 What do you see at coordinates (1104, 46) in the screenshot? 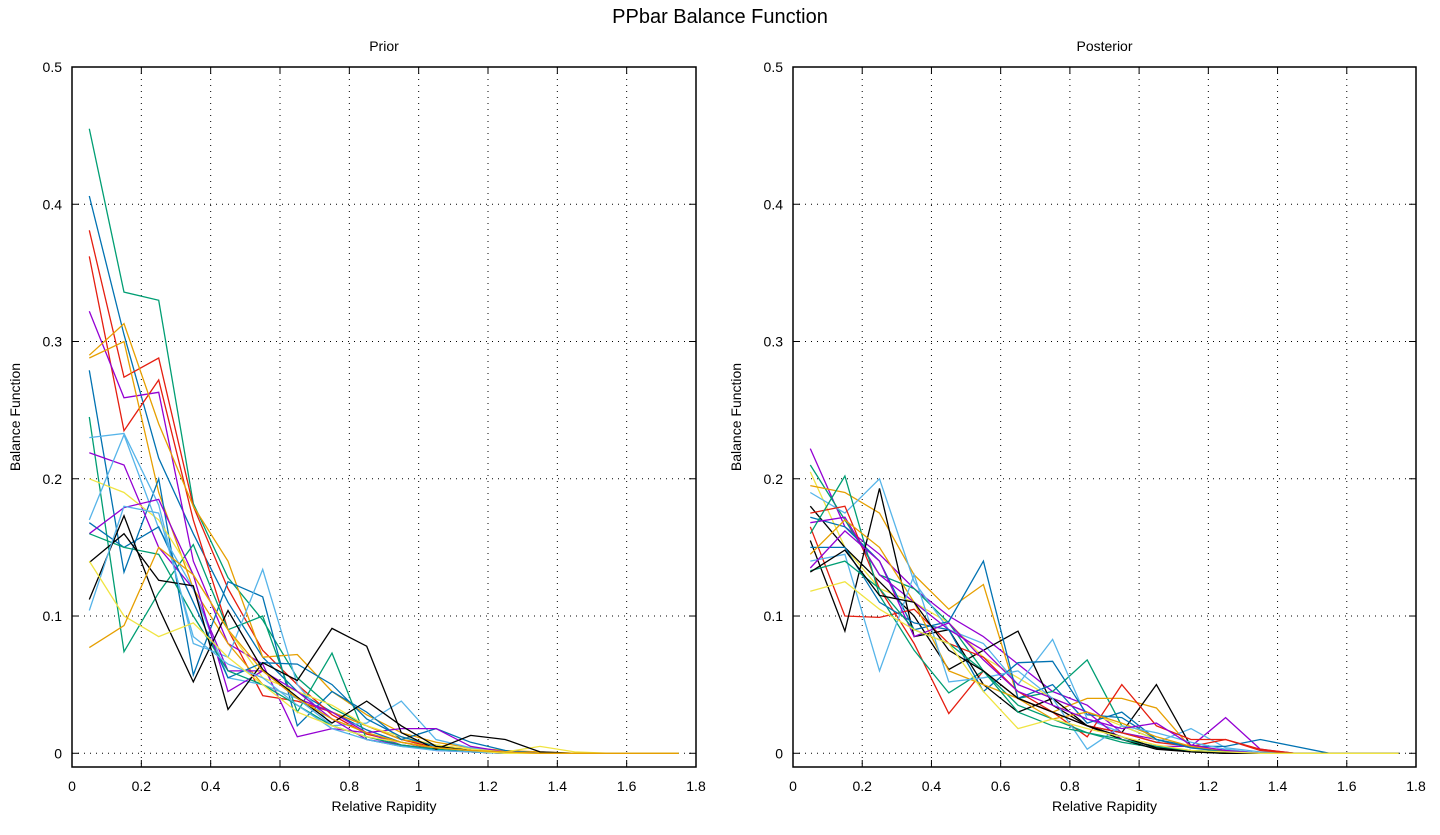
I see `panel-title: Posterior` at bounding box center [1104, 46].